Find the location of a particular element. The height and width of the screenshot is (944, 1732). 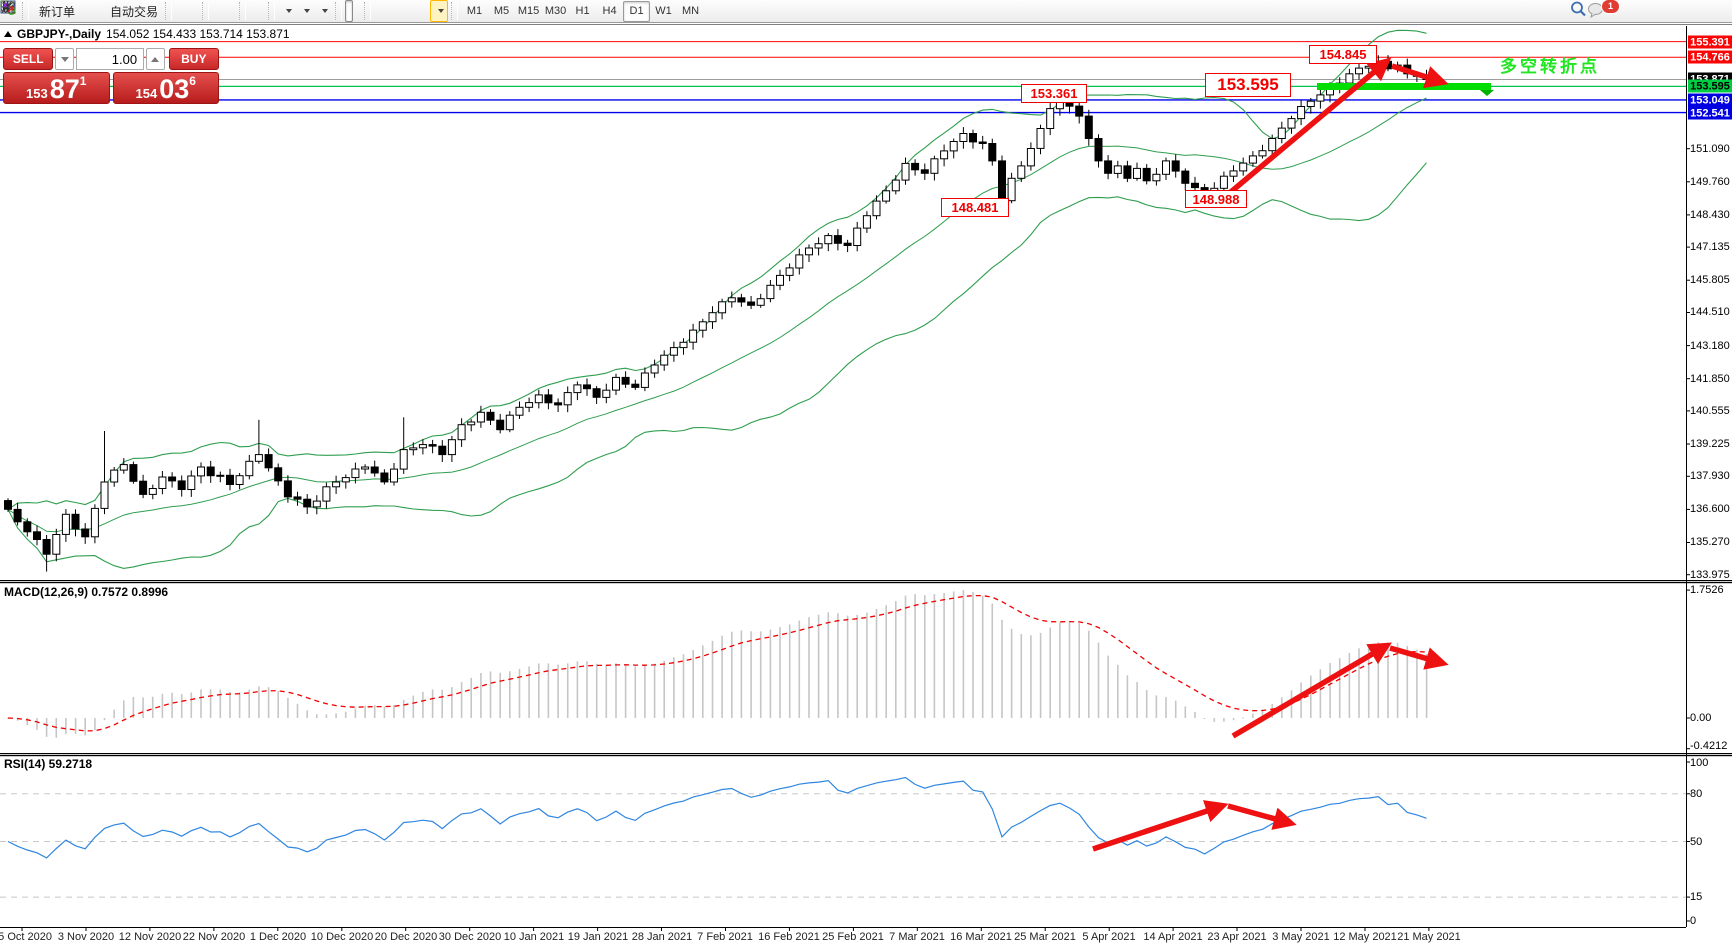

symbol-ohlc: 154.052 154.433 153.714 153.871 is located at coordinates (198, 34).